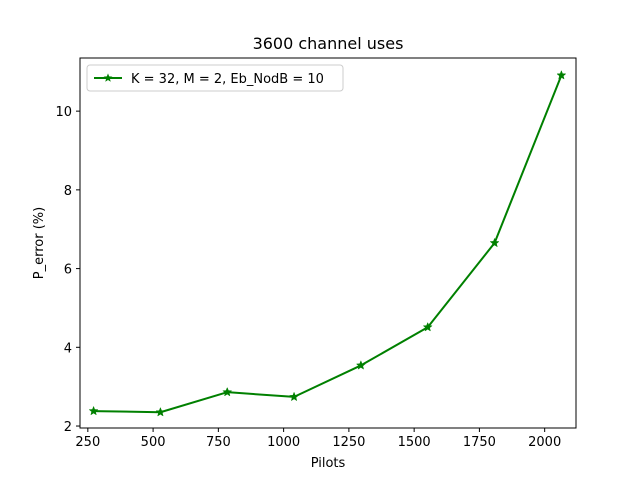 Image resolution: width=640 pixels, height=480 pixels. I want to click on x-tick-label: 500, so click(153, 442).